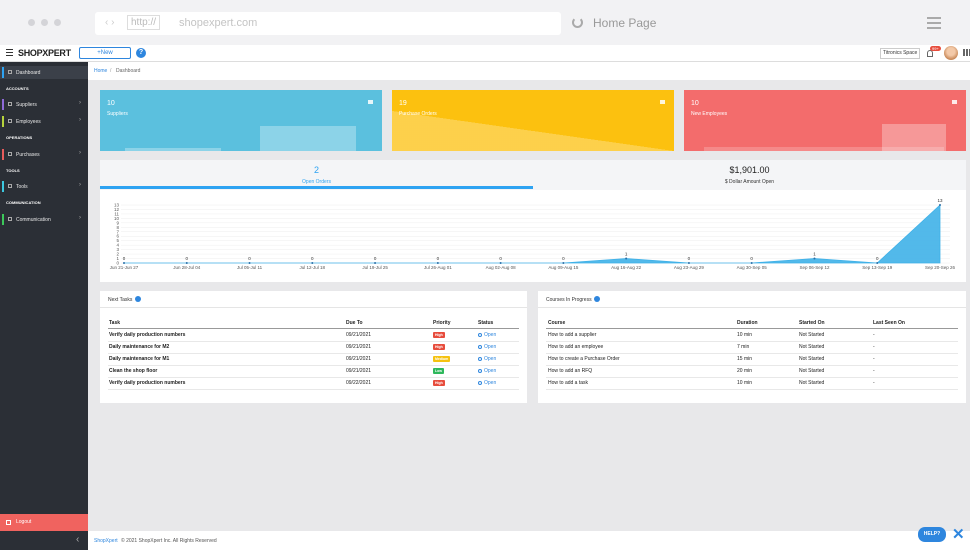  Describe the element at coordinates (3, 121) in the screenshot. I see `nav-color-bar` at that location.